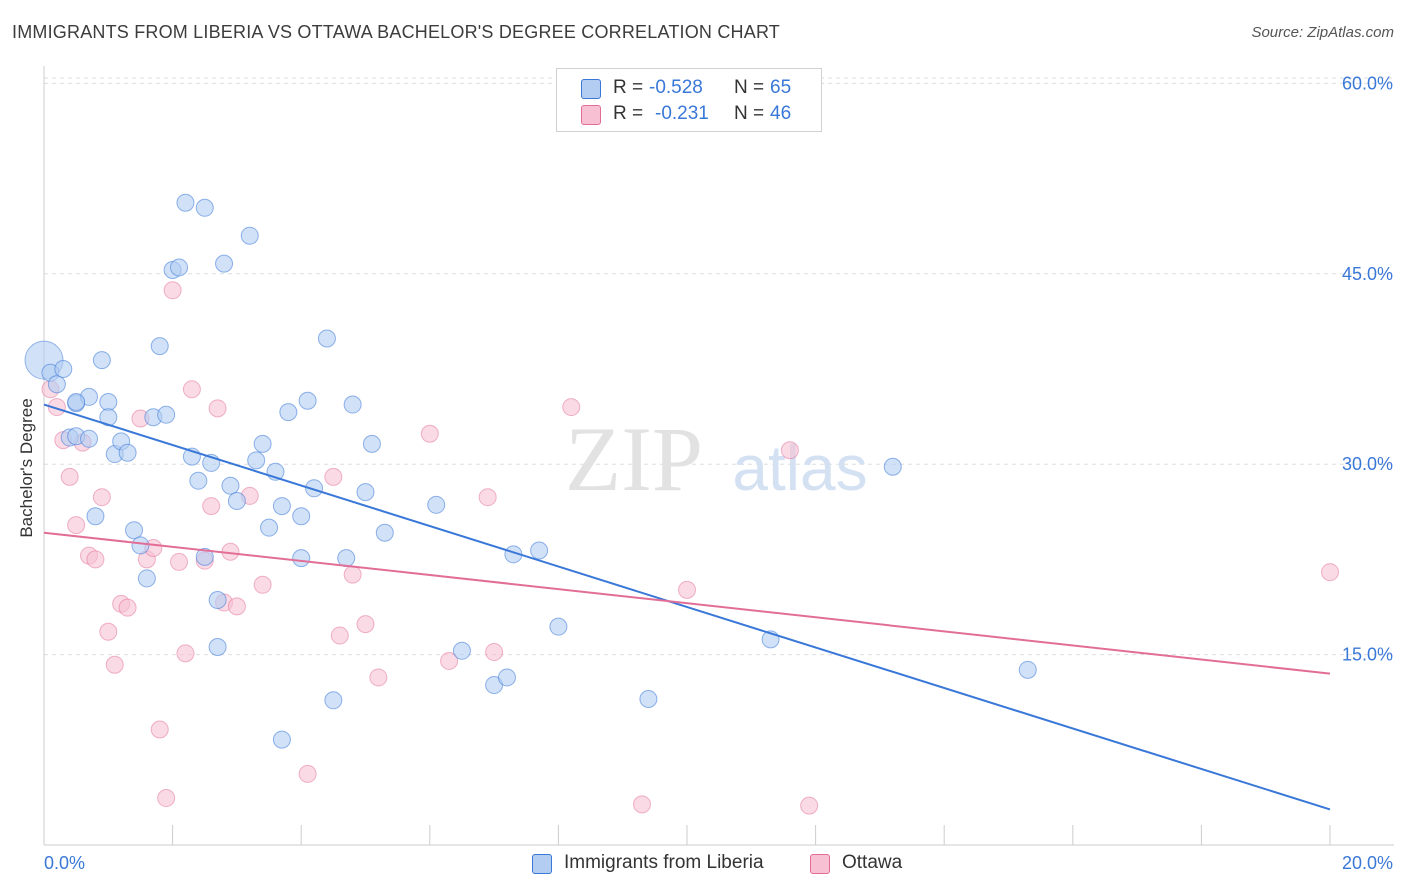 Image resolution: width=1406 pixels, height=892 pixels. I want to click on x-tick-label: 20.0%, so click(1367, 863).